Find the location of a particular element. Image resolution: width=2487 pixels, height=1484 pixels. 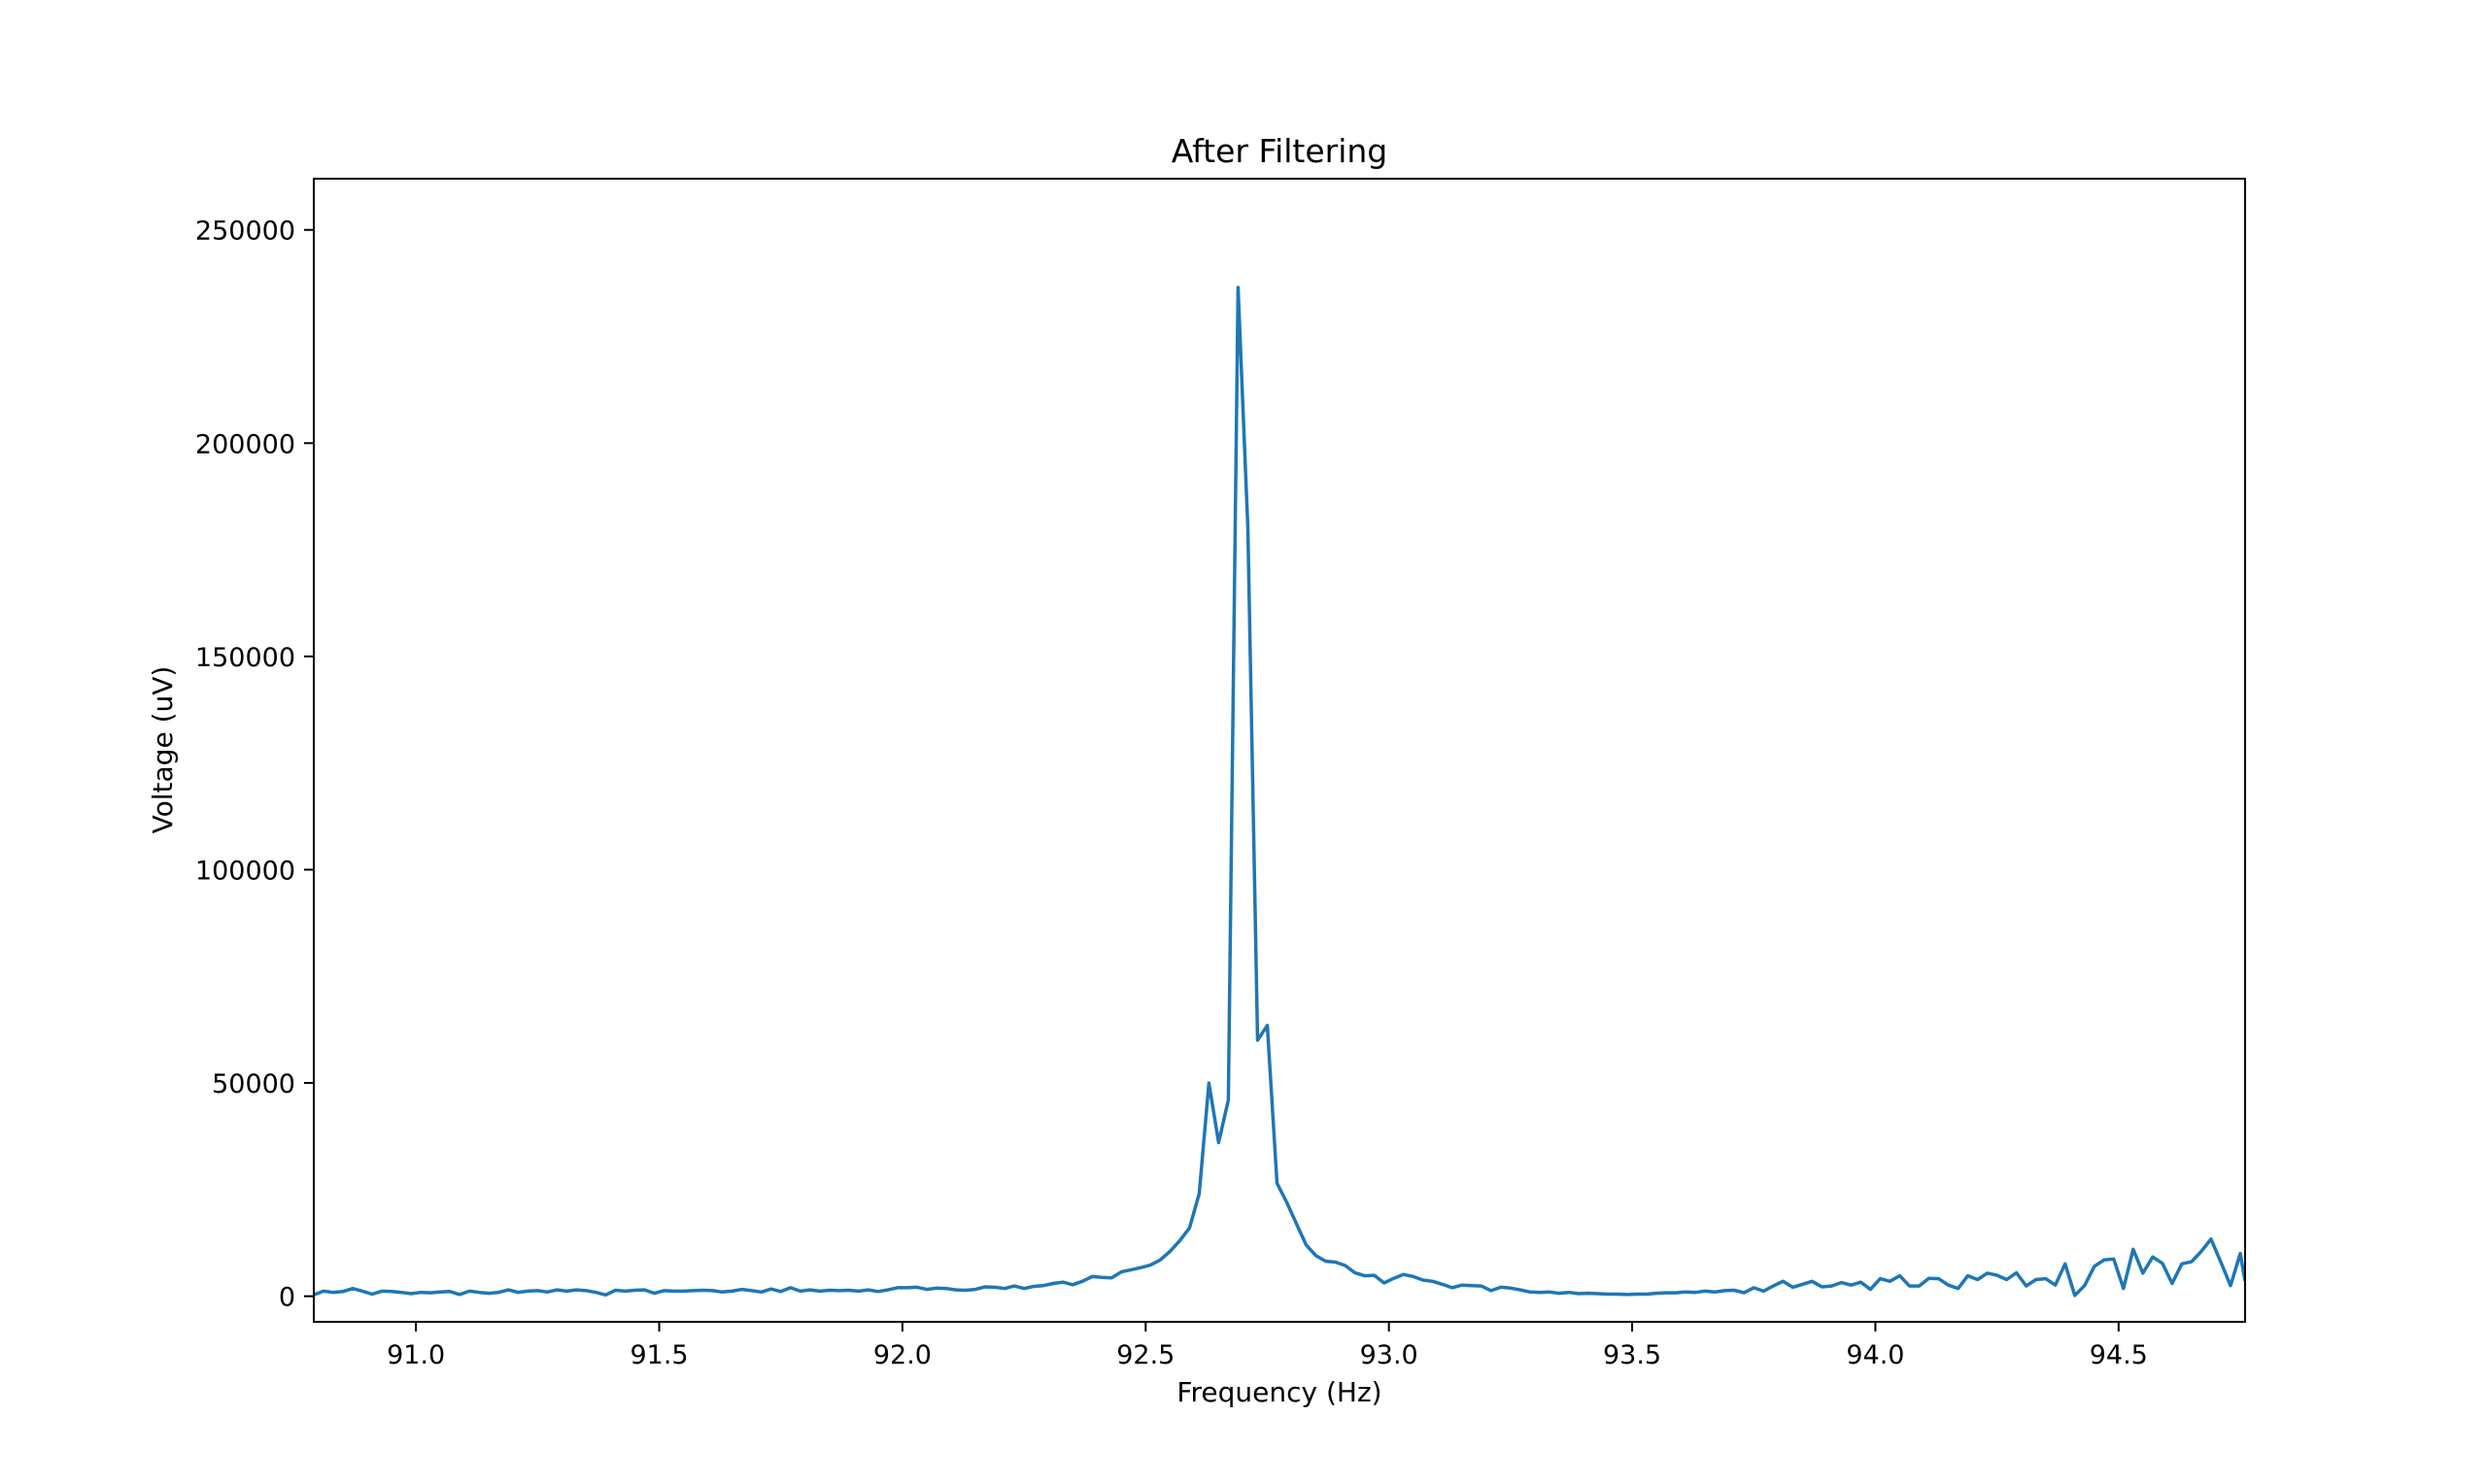

y-tick-label: 250000 is located at coordinates (245, 232).